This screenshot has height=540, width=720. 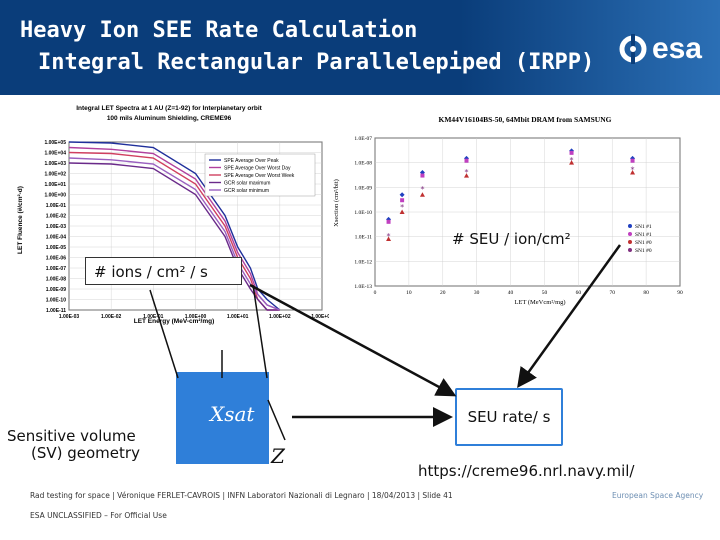 I want to click on y-tick-label: 1.0E-12, so click(x=363, y=262).